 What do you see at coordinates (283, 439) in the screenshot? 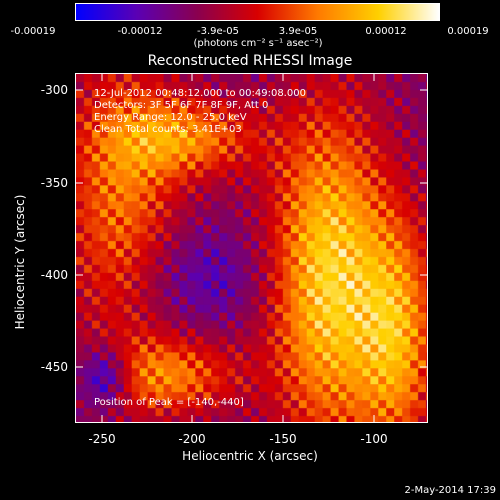
I see `x-tick-label: -150` at bounding box center [283, 439].